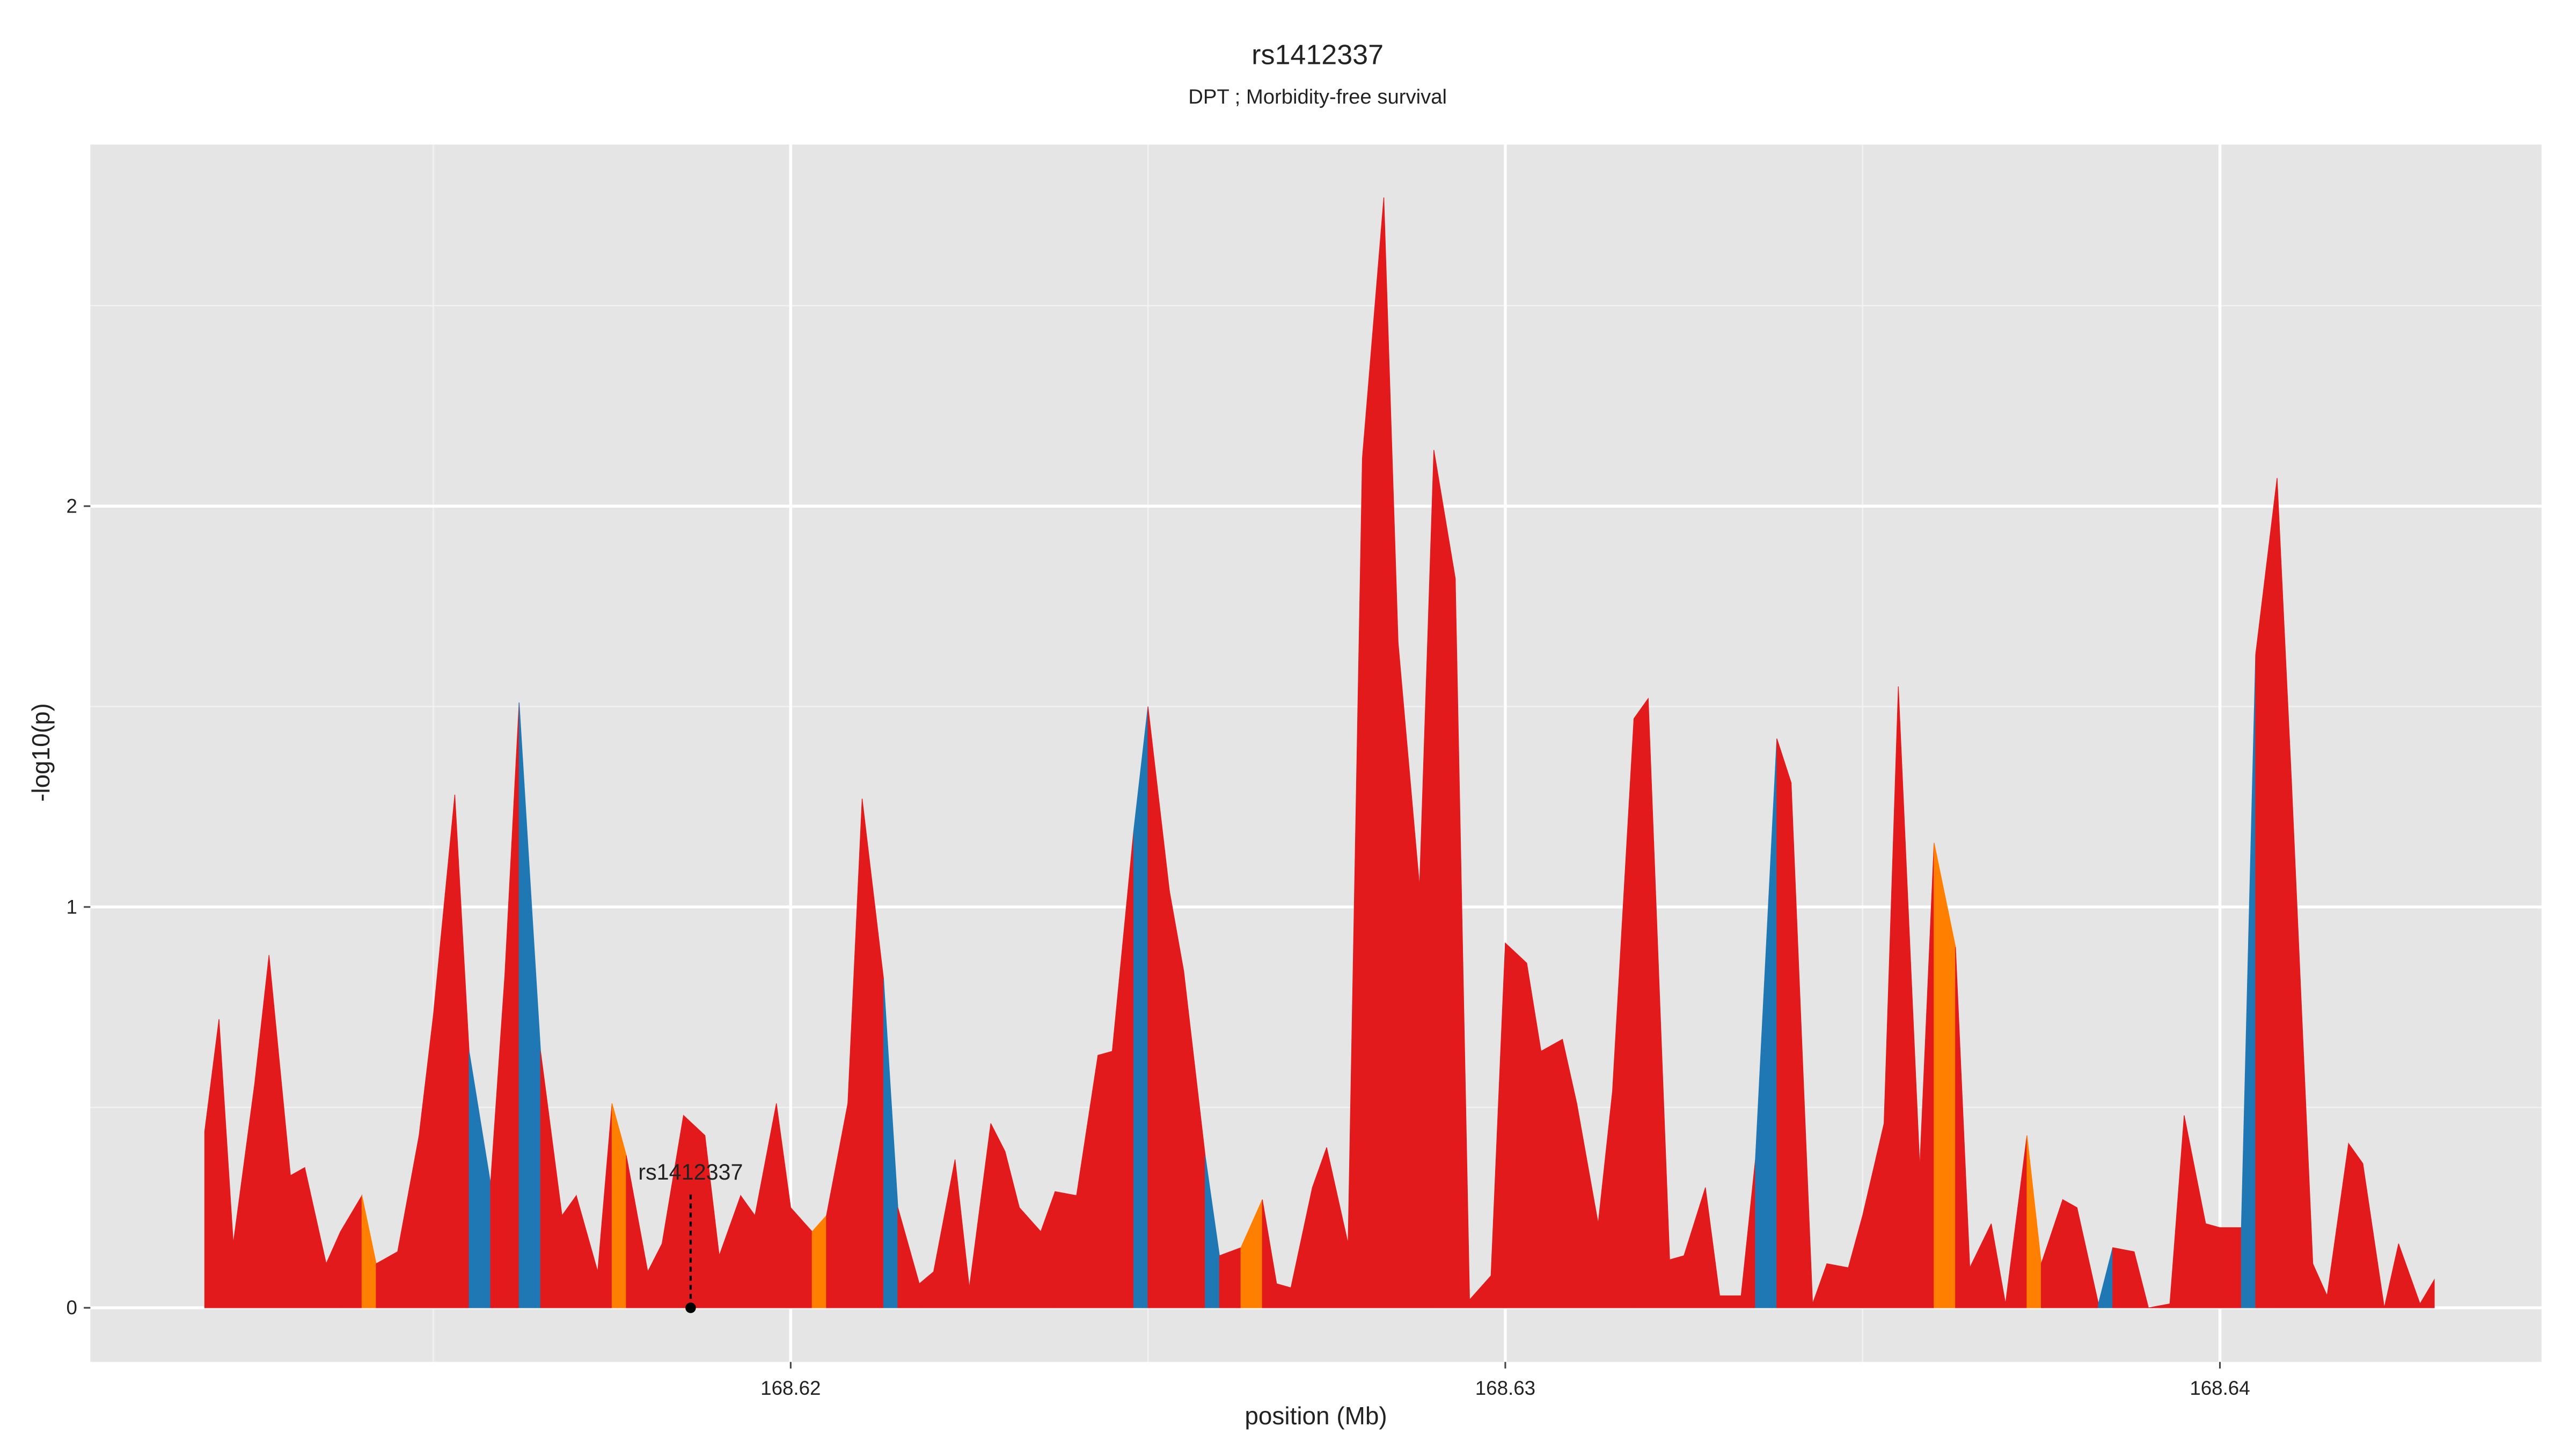 This screenshot has width=2576, height=1449. What do you see at coordinates (1317, 96) in the screenshot?
I see `chart-subtitle: DPT ; Morbidity-free survival` at bounding box center [1317, 96].